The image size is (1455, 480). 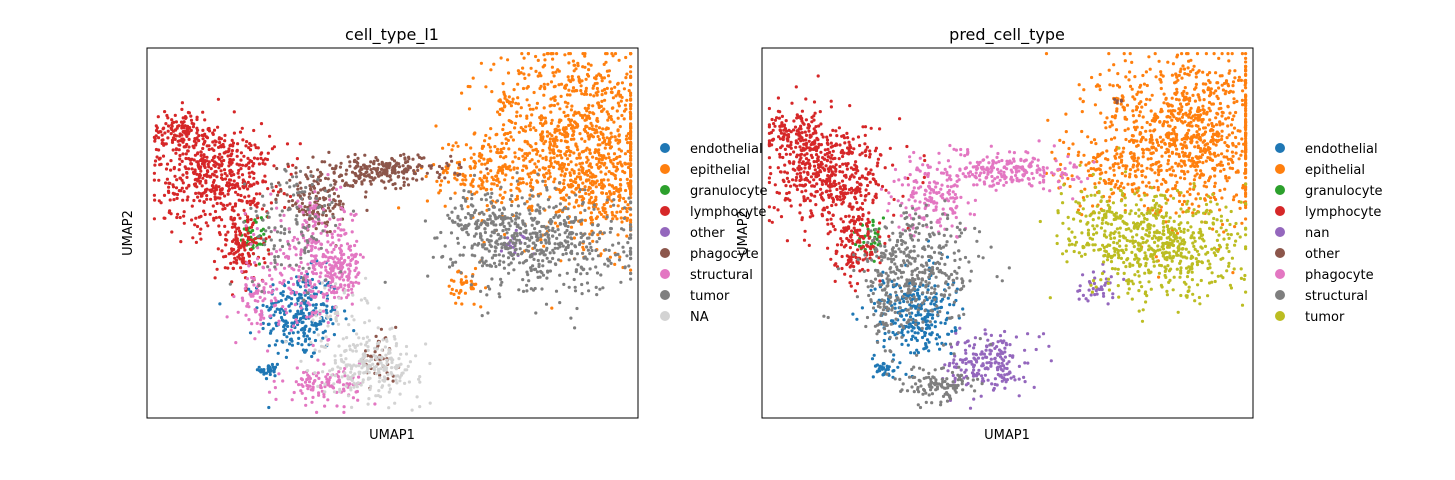 What do you see at coordinates (729, 191) in the screenshot?
I see `legend-label: granulocyte` at bounding box center [729, 191].